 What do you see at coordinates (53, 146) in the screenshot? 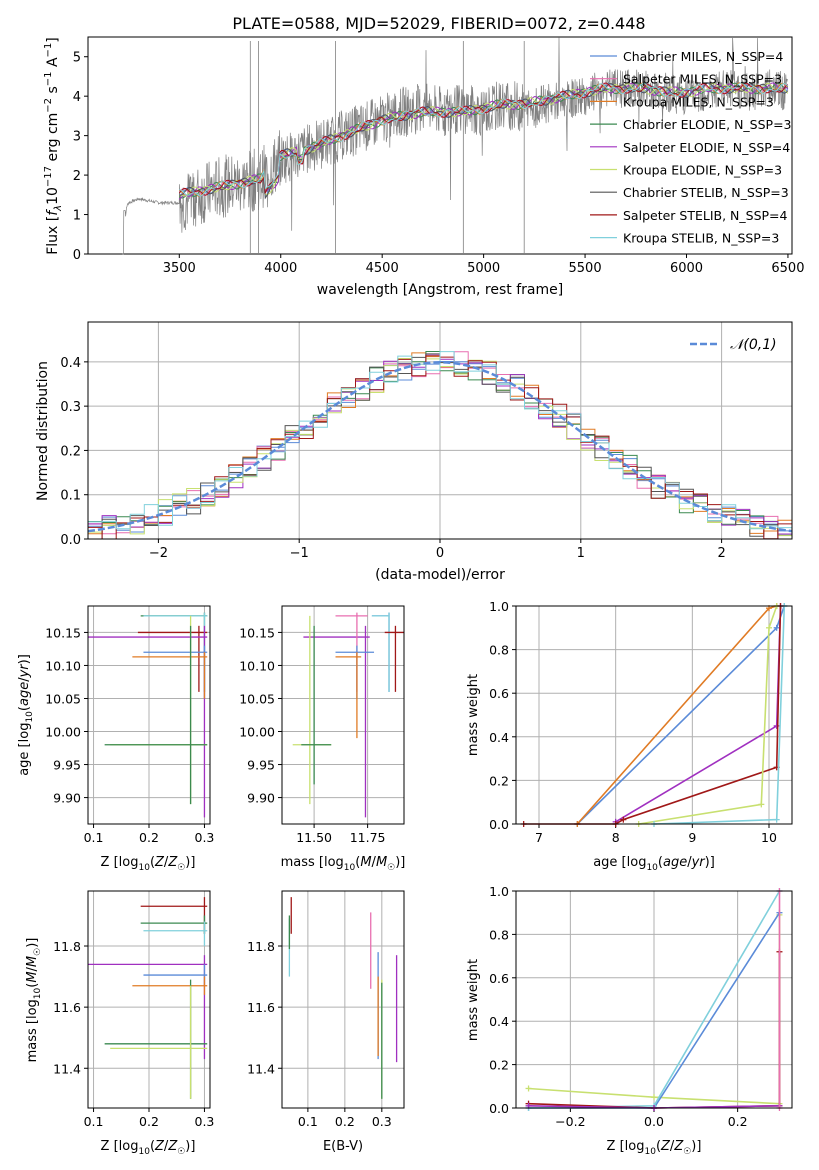
I see `spectrum-ylabel: Flux [fλ10−17 erg cm−2 s−1 A−1]` at bounding box center [53, 146].